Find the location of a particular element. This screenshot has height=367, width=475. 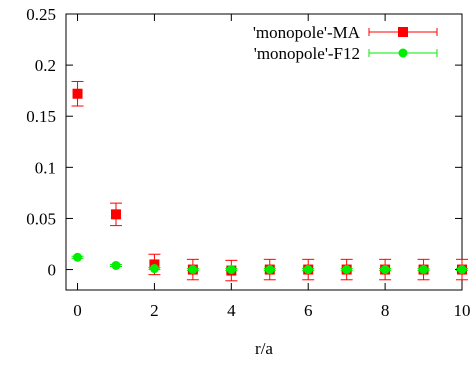

y-tick-label: 0 is located at coordinates (52, 270).